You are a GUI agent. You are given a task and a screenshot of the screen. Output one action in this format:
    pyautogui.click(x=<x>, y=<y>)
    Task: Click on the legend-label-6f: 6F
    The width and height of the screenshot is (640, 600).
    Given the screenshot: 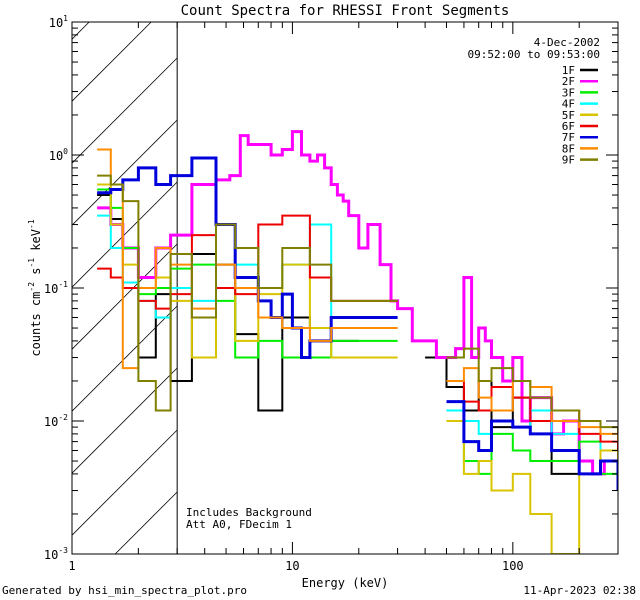 What is the action you would take?
    pyautogui.click(x=568, y=126)
    